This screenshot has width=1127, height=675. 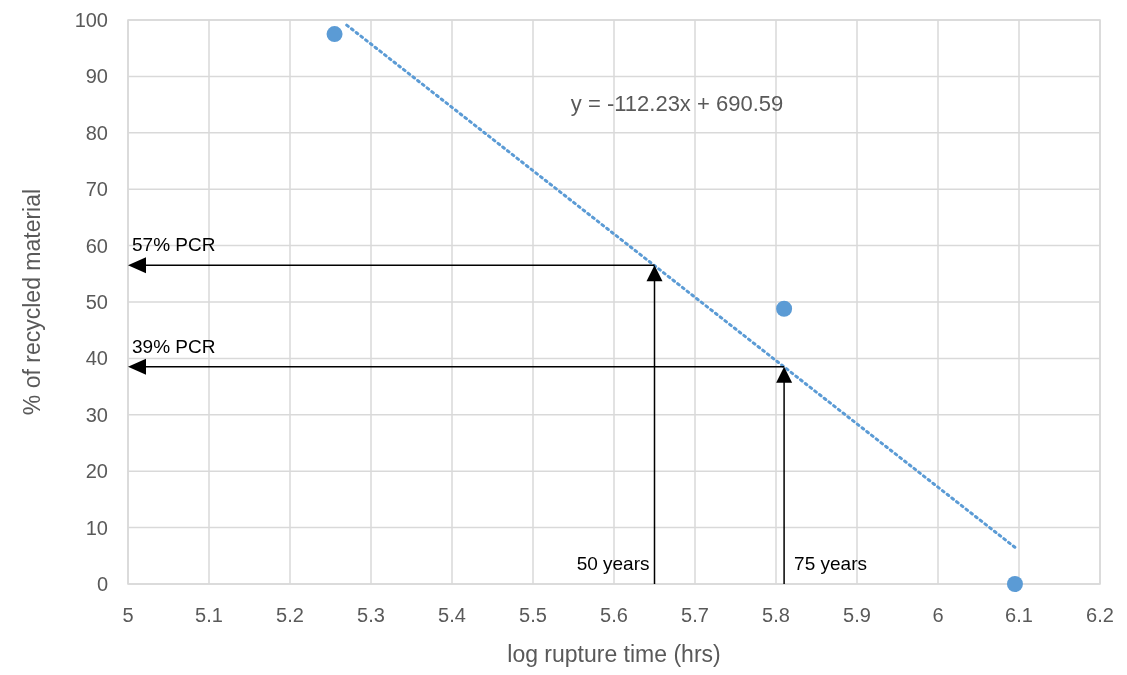 I want to click on annotation: y = -112.23x + 690.59, so click(x=677, y=104).